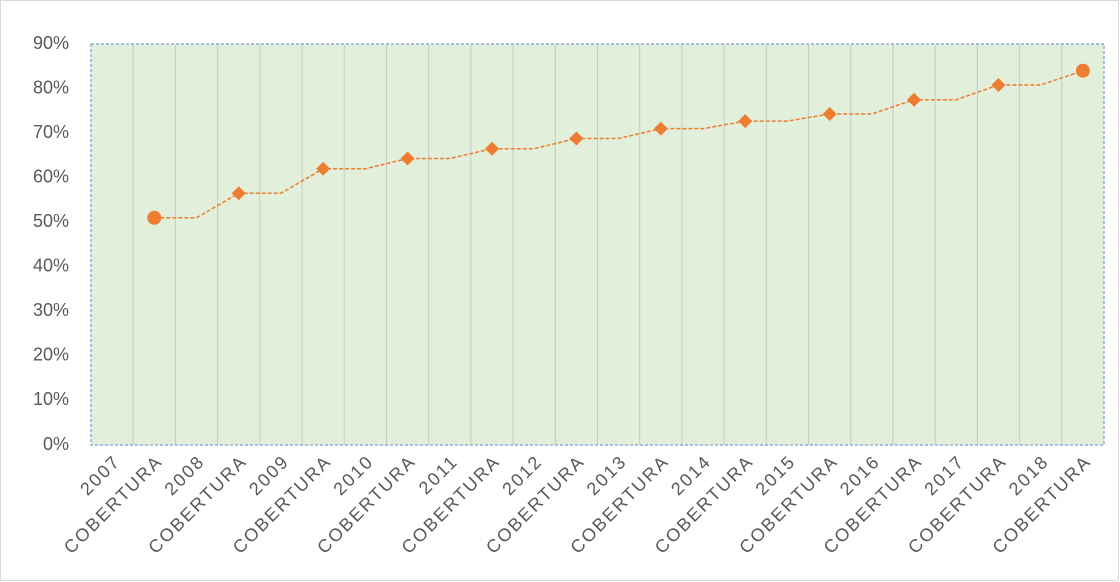 The height and width of the screenshot is (582, 1120). What do you see at coordinates (51, 266) in the screenshot?
I see `y-tick-label: 40%` at bounding box center [51, 266].